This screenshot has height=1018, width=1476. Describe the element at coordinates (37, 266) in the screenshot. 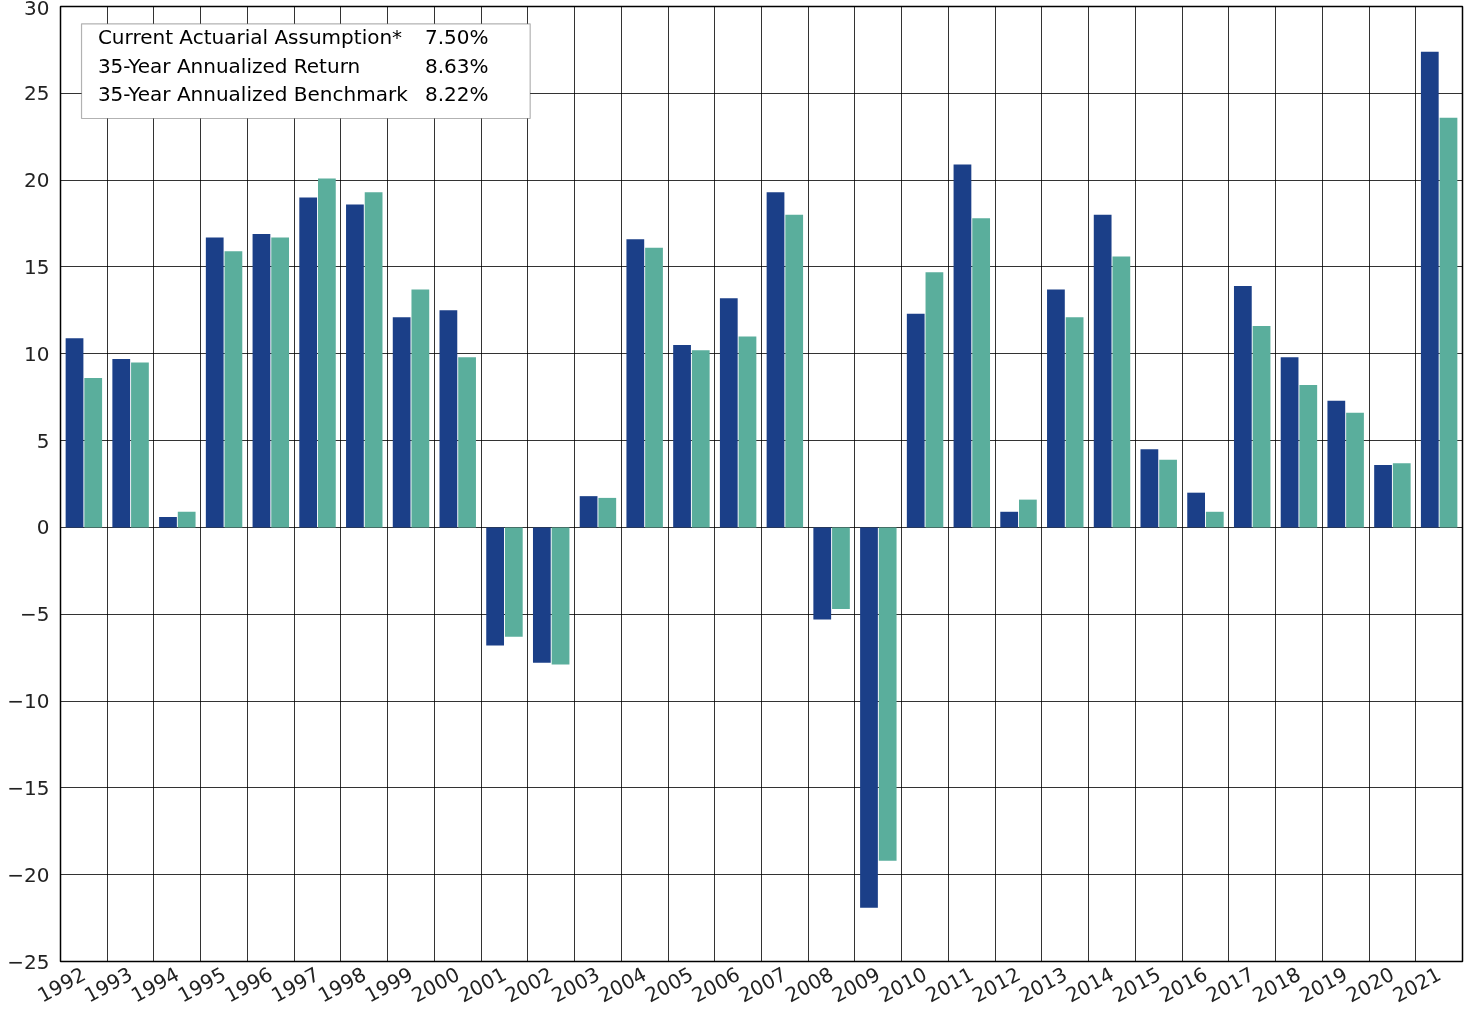

I see `y-tick-label: 15` at that location.